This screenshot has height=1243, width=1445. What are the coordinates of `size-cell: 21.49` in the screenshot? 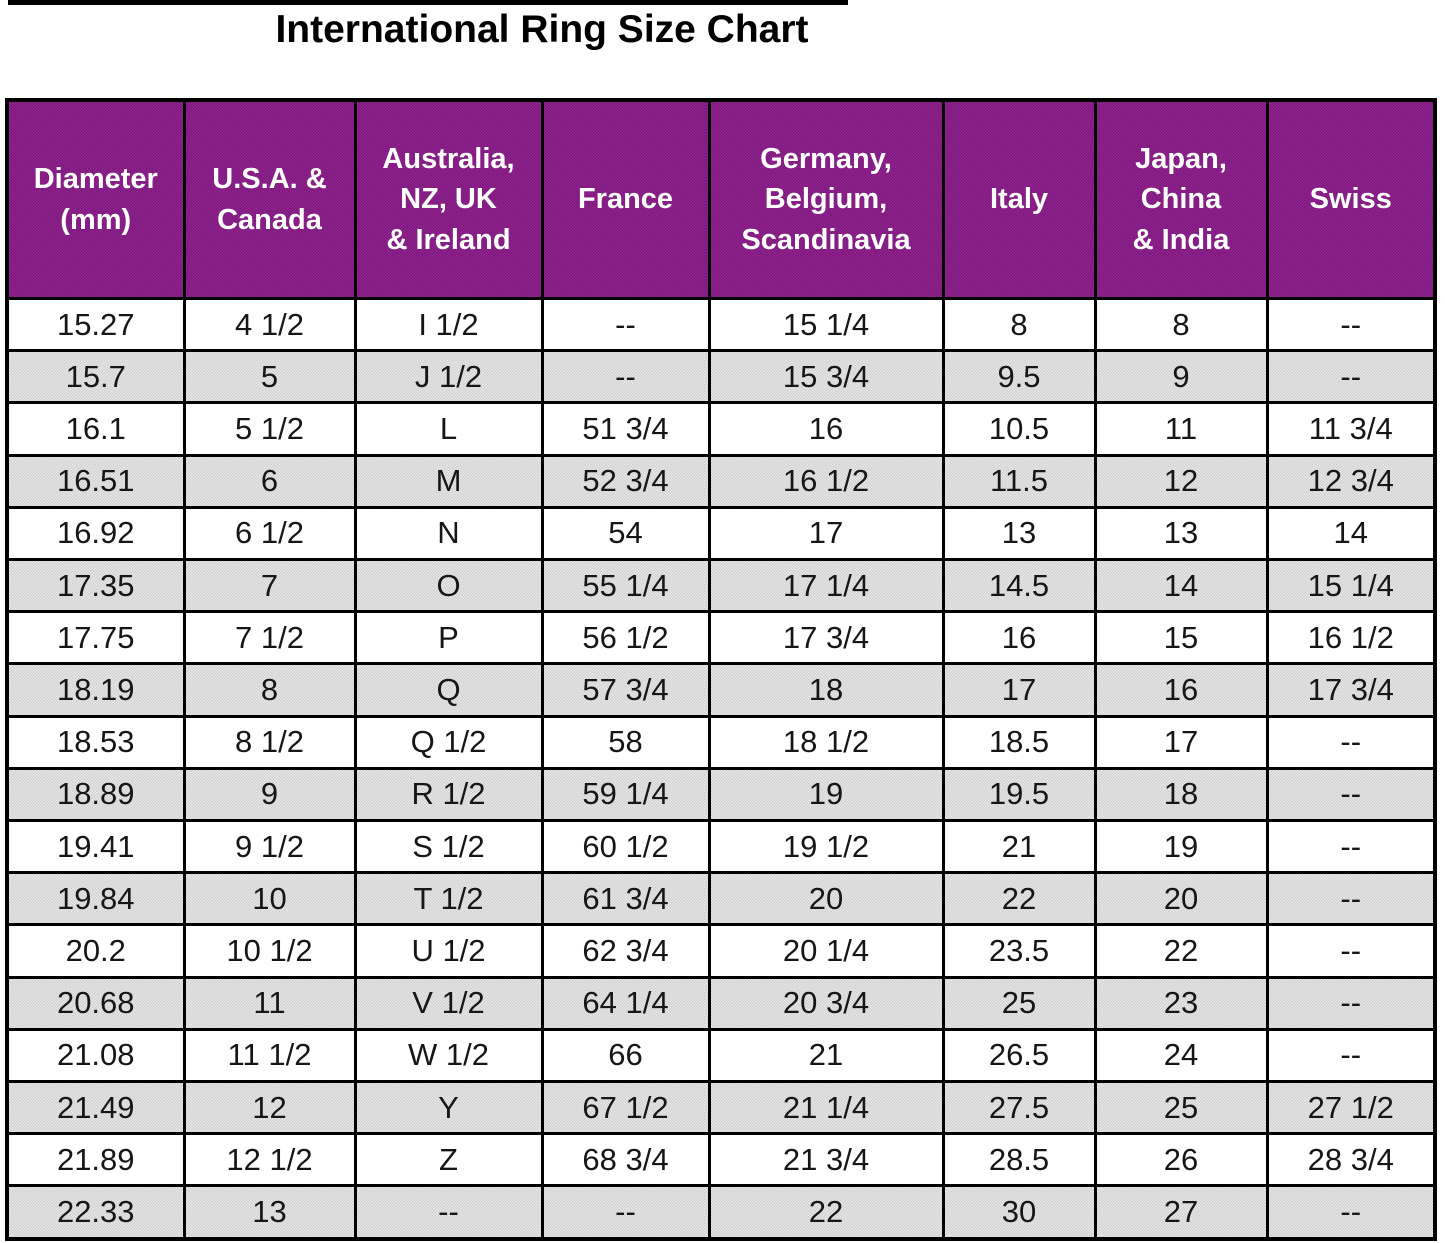 It's located at (95, 1108).